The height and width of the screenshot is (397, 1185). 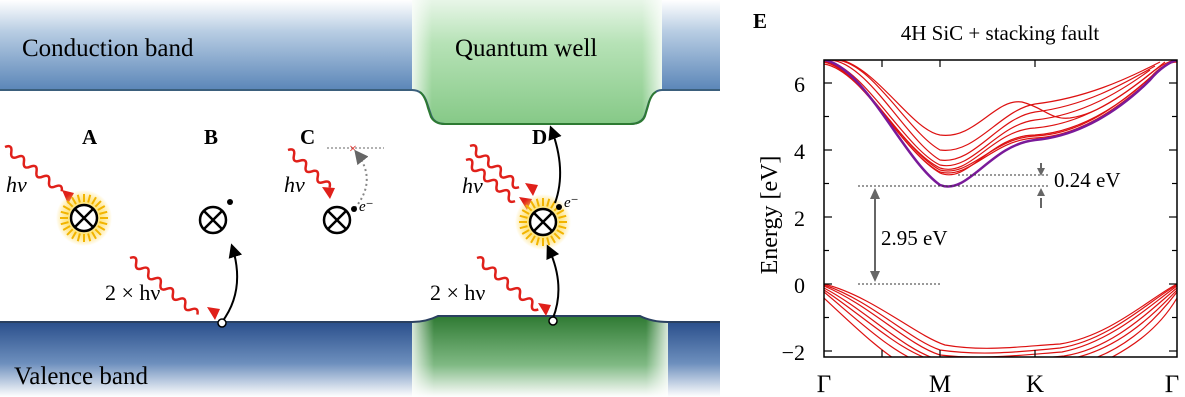 What do you see at coordinates (799, 151) in the screenshot?
I see `y-tick-4: 4` at bounding box center [799, 151].